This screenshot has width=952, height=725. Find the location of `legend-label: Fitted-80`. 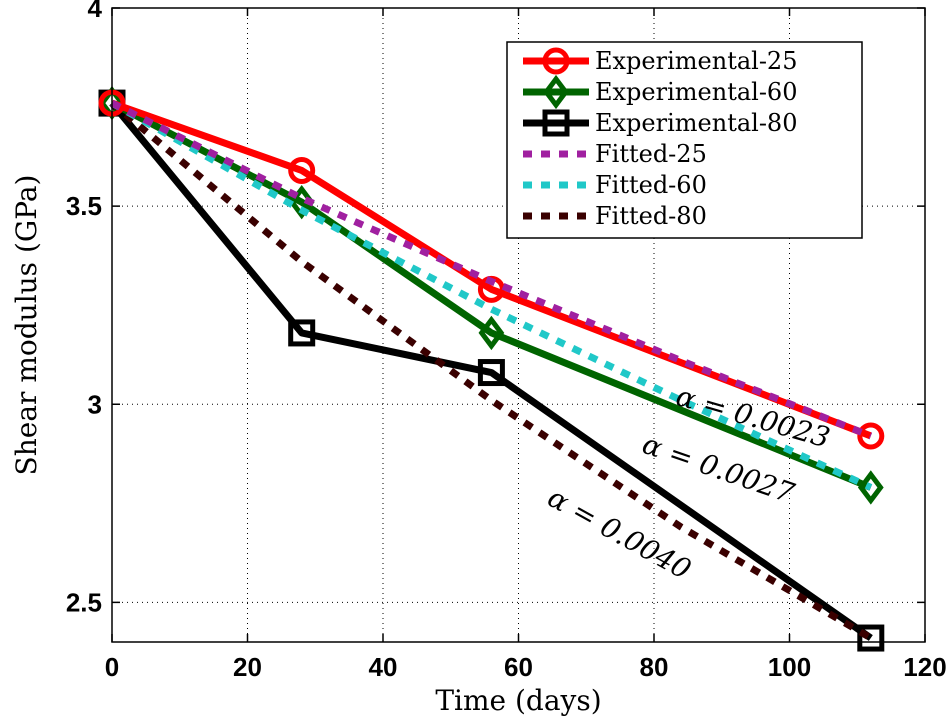

legend-label: Fitted-80 is located at coordinates (651, 216).